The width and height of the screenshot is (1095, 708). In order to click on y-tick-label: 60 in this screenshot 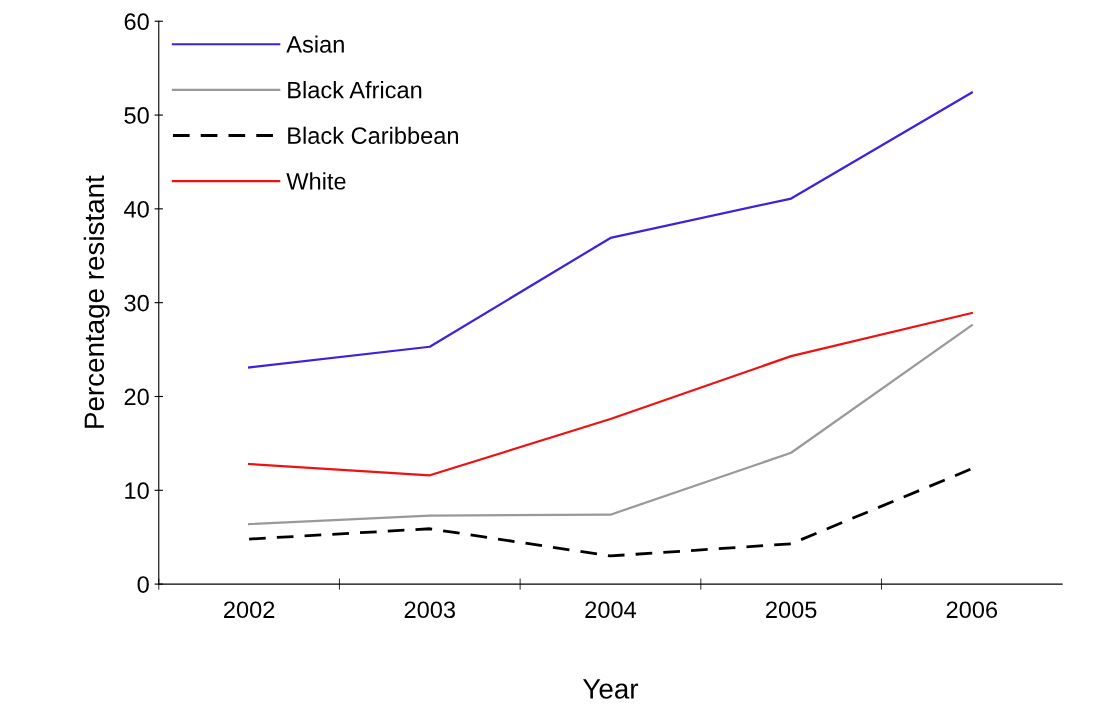, I will do `click(136, 22)`.